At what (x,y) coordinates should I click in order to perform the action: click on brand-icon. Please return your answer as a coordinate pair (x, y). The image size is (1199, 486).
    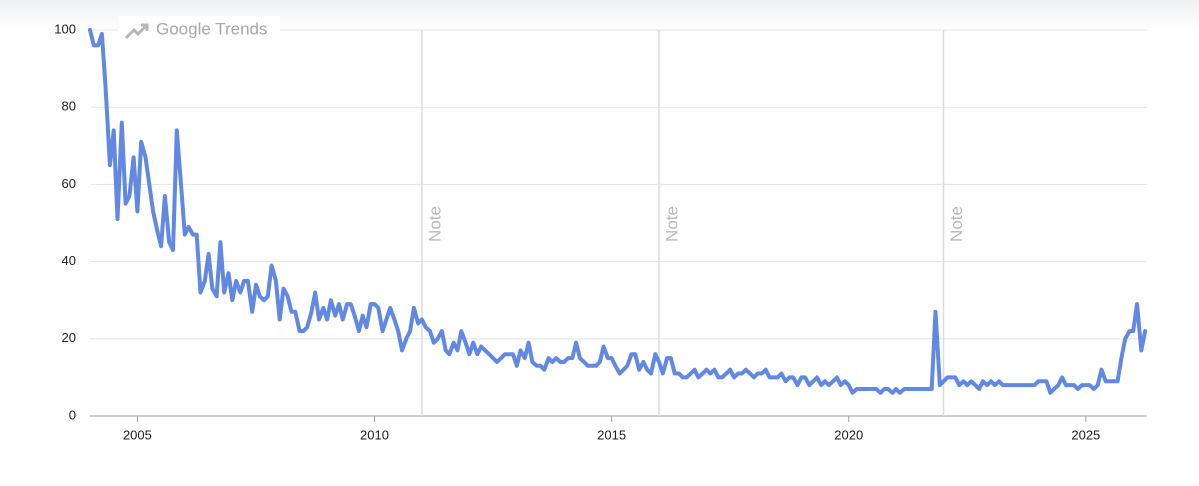
    Looking at the image, I should click on (136, 31).